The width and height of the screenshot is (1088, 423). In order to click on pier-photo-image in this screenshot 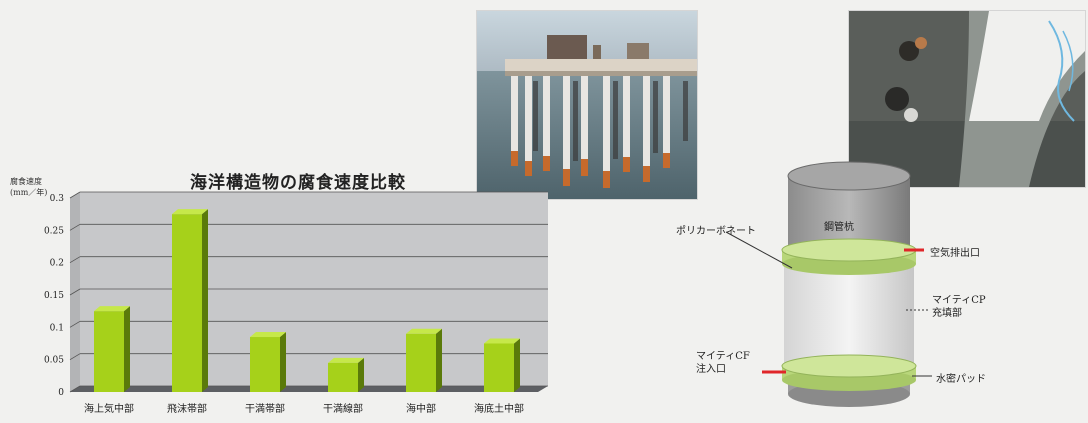, I will do `click(587, 105)`.